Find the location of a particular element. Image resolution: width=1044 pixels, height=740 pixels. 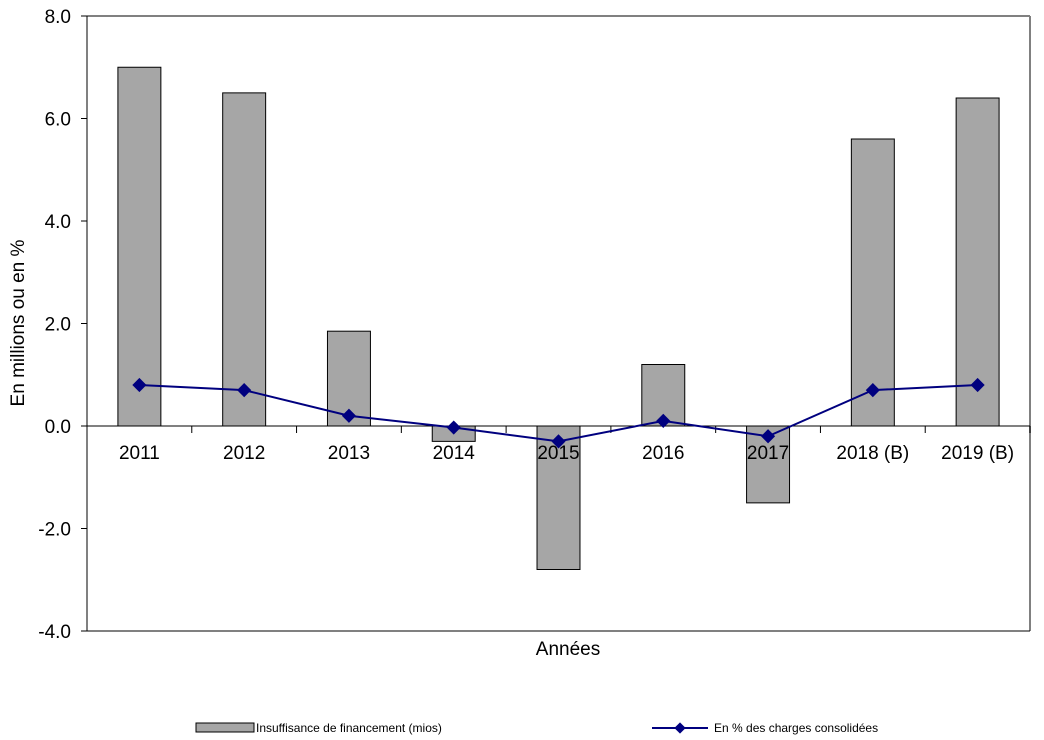

line-series is located at coordinates (558, 413).